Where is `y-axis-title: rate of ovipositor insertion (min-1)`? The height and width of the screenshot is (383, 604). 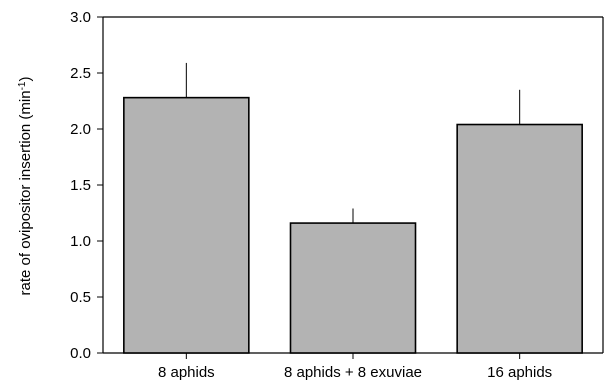
y-axis-title: rate of ovipositor insertion (min-1) is located at coordinates (26, 186).